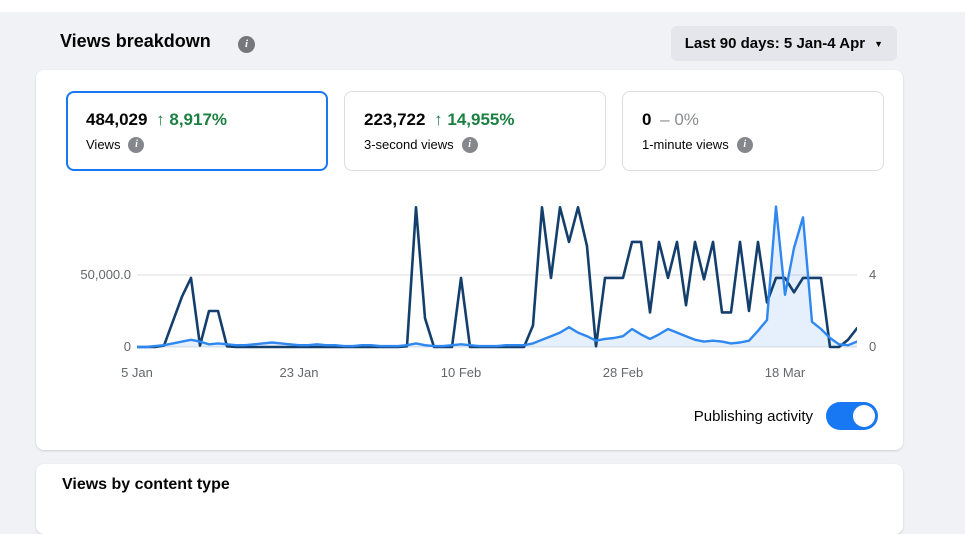 This screenshot has width=965, height=534. I want to click on 3-second-views-delta: ↑ 14,955%, so click(474, 119).